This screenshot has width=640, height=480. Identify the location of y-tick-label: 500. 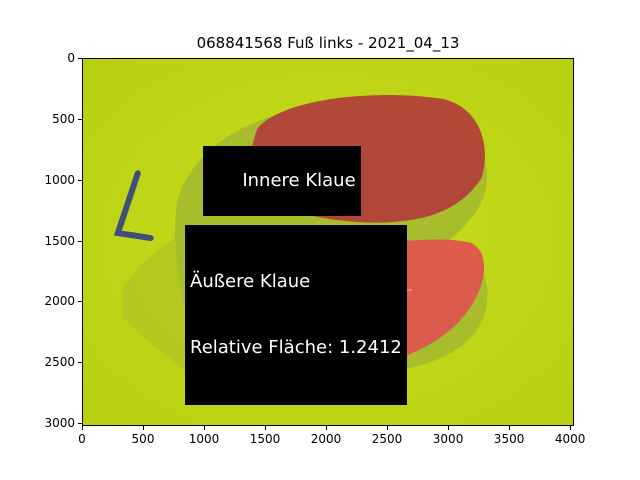
(63, 118).